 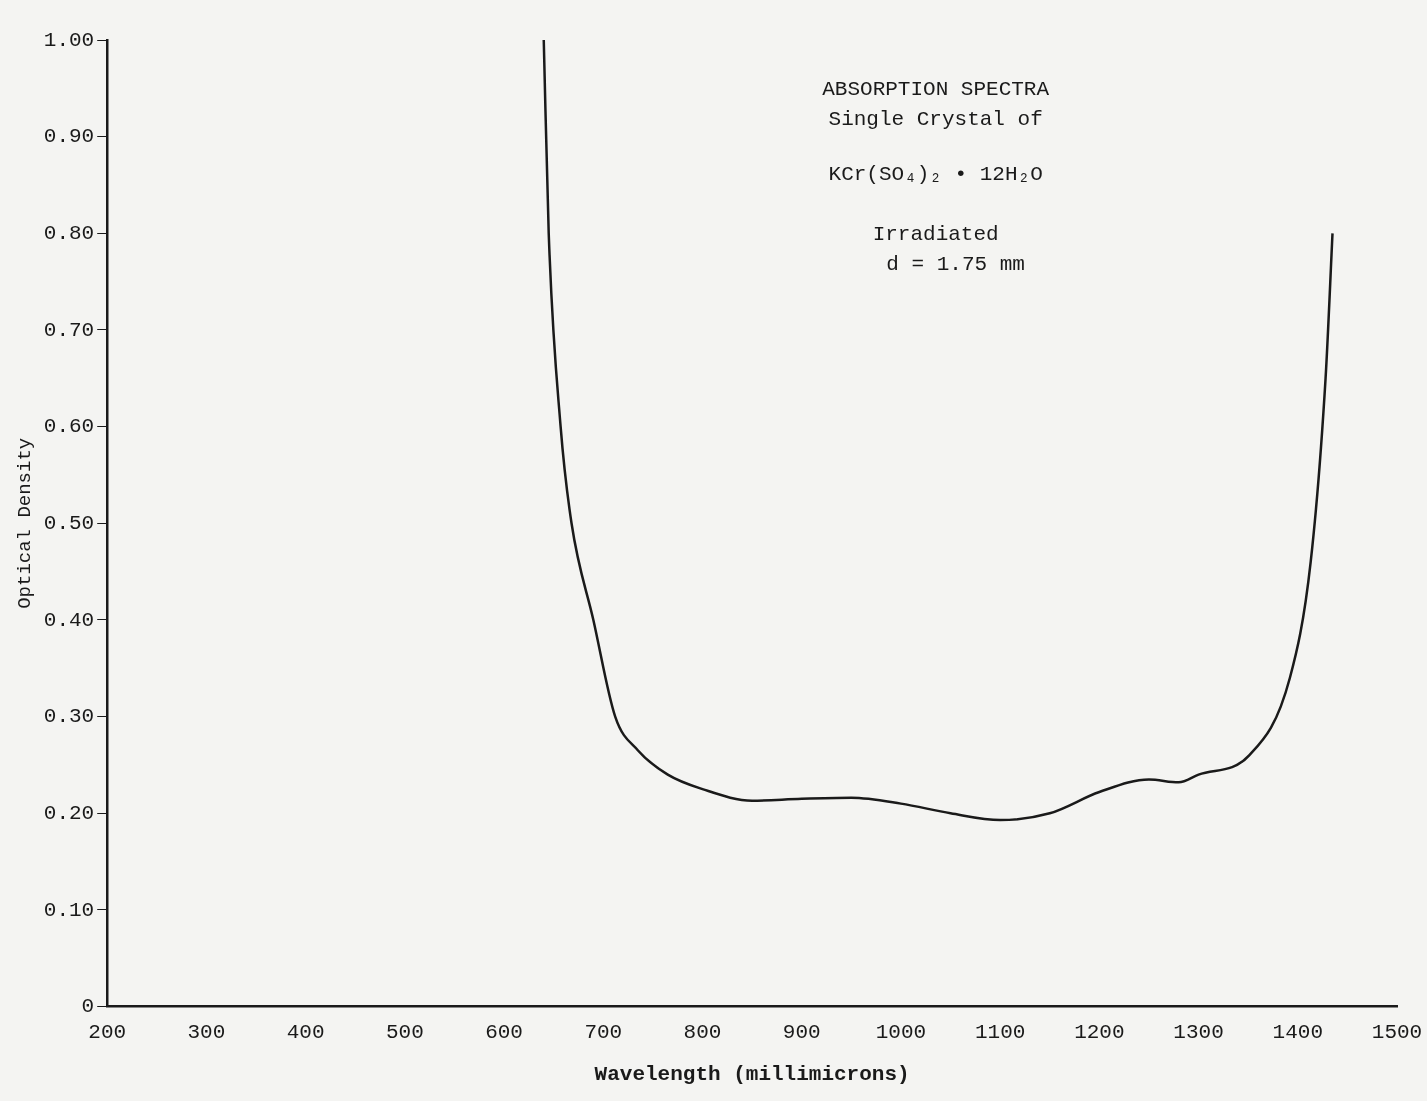 What do you see at coordinates (206, 1032) in the screenshot?
I see `x-tick-label: 300` at bounding box center [206, 1032].